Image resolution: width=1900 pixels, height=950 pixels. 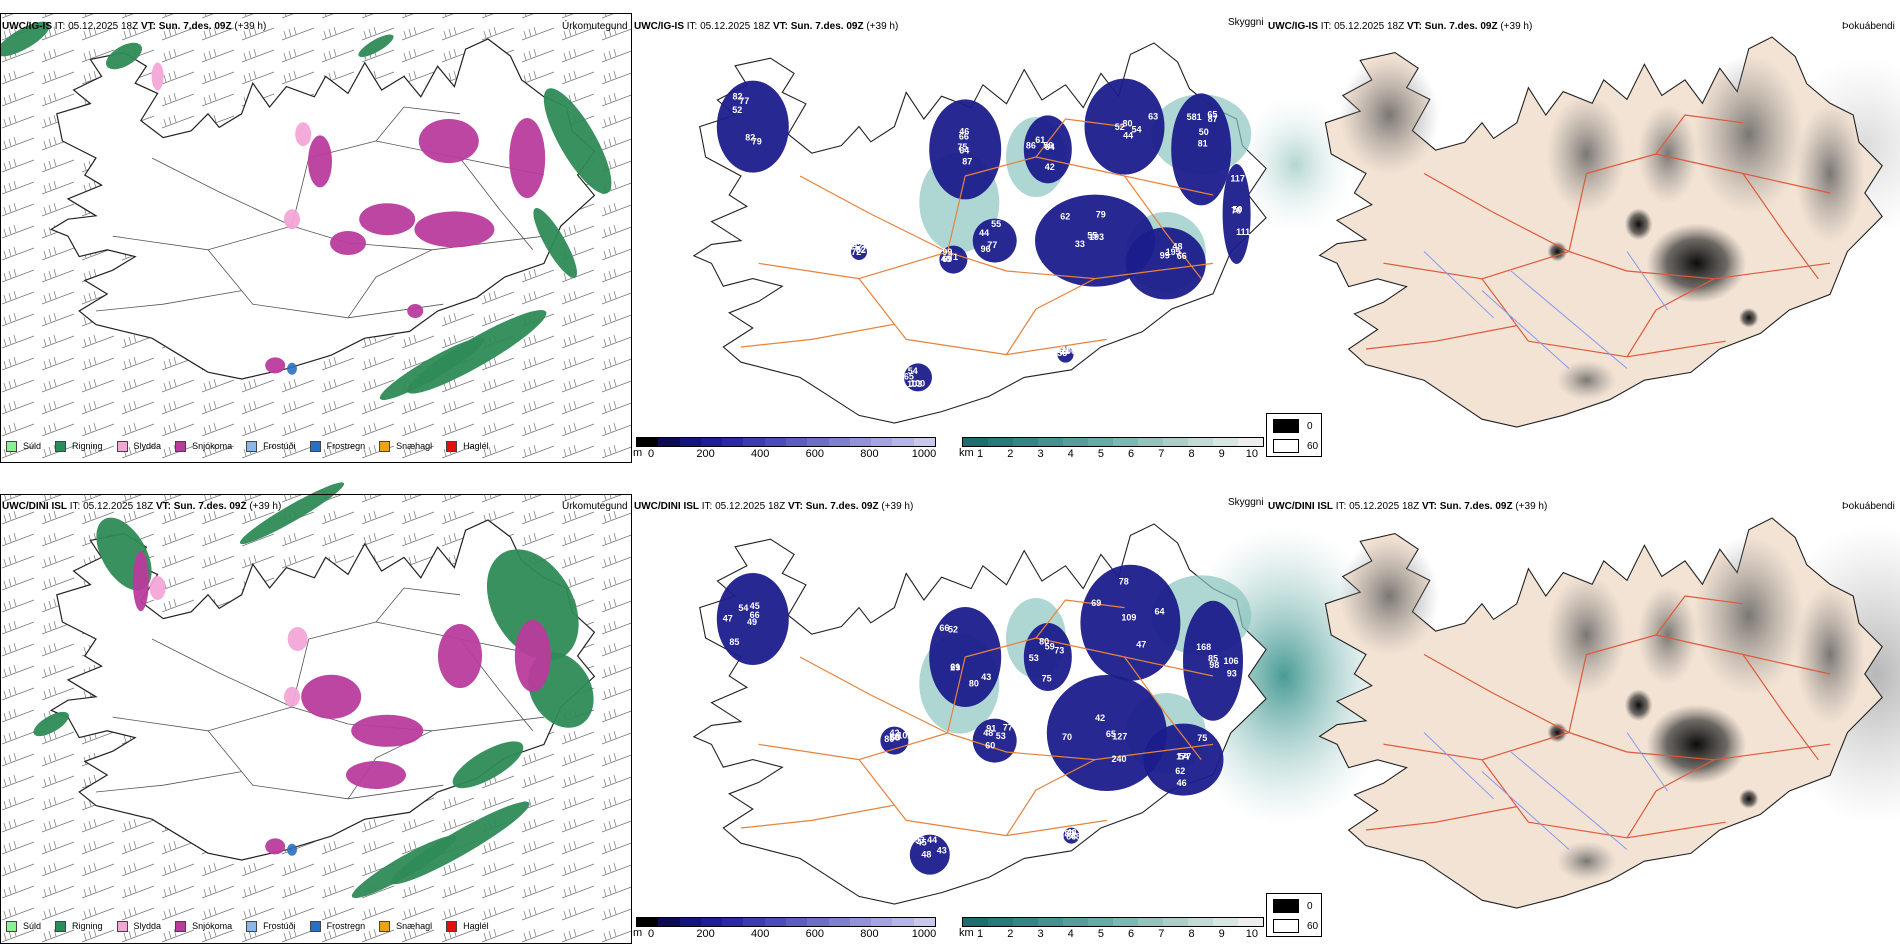 What do you see at coordinates (1173, 252) in the screenshot?
I see `peak-label: 195` at bounding box center [1173, 252].